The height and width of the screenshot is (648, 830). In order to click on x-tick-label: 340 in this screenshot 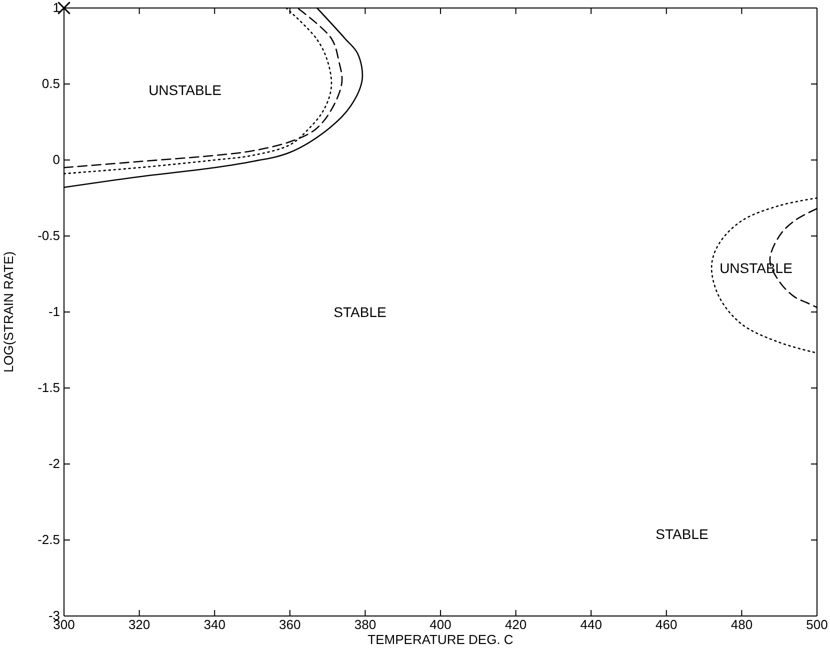, I will do `click(215, 624)`.